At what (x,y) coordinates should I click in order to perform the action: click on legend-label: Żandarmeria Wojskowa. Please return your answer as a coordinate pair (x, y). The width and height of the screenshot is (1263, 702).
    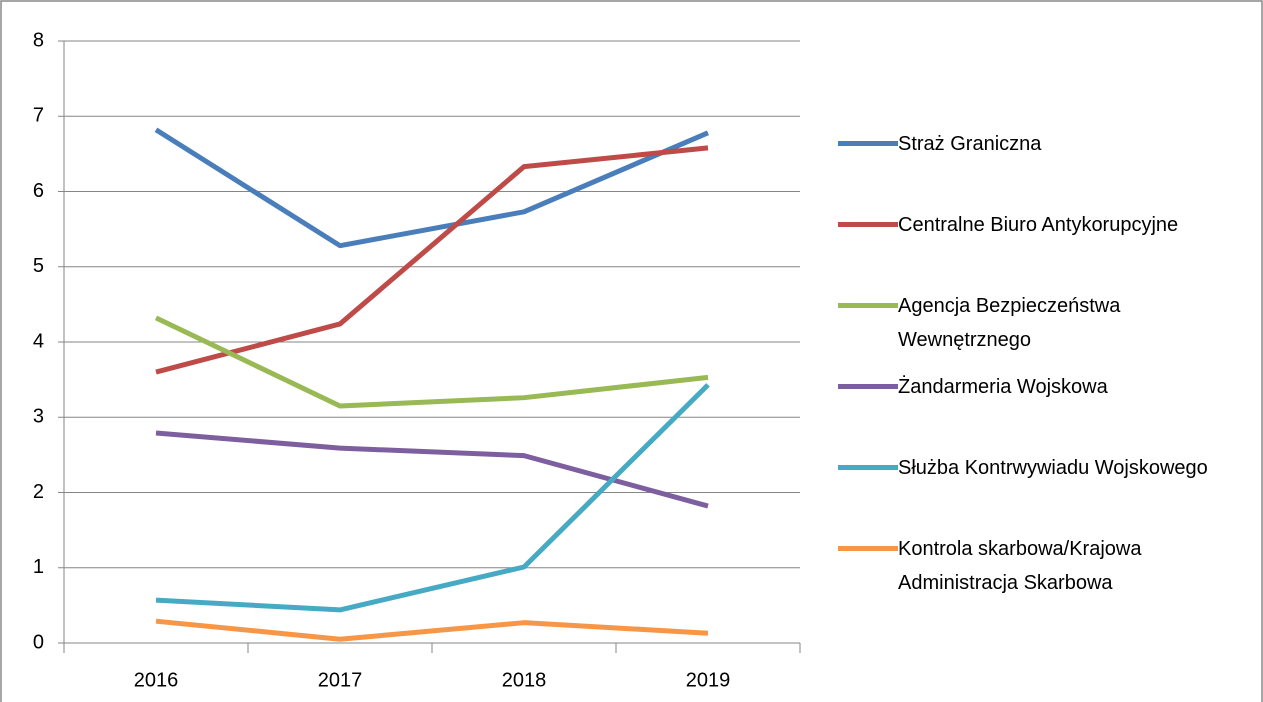
    Looking at the image, I should click on (1003, 387).